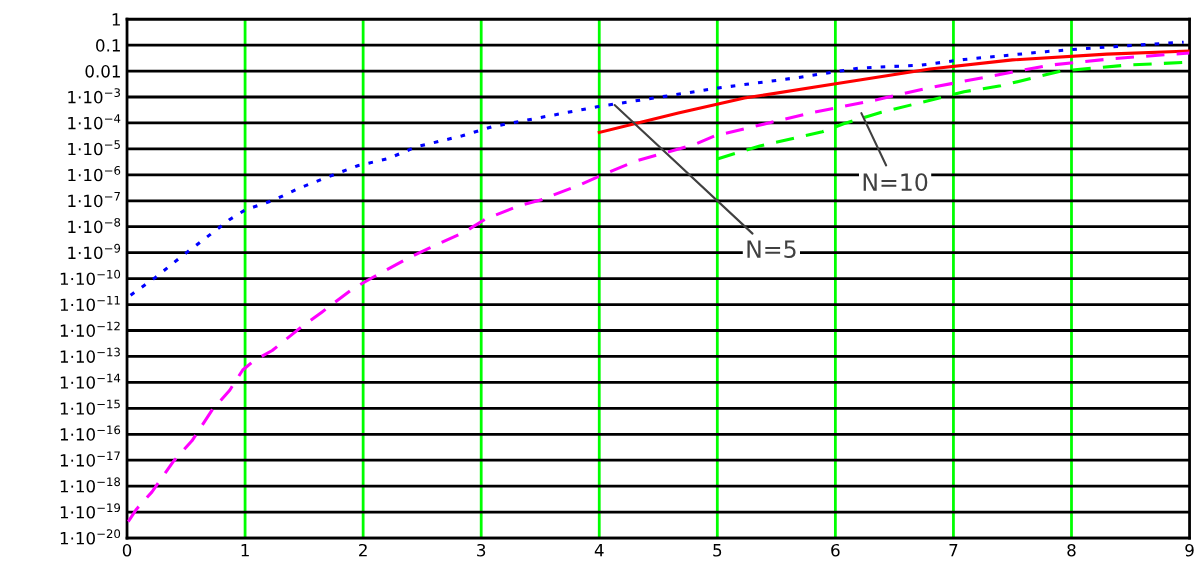 The image size is (1204, 564). What do you see at coordinates (893, 91) in the screenshot?
I see `line-series` at bounding box center [893, 91].